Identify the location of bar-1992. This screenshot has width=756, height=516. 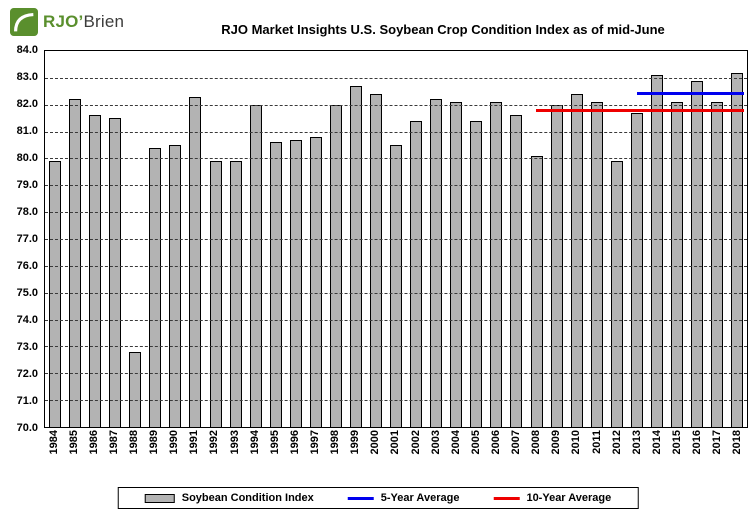
(215, 294).